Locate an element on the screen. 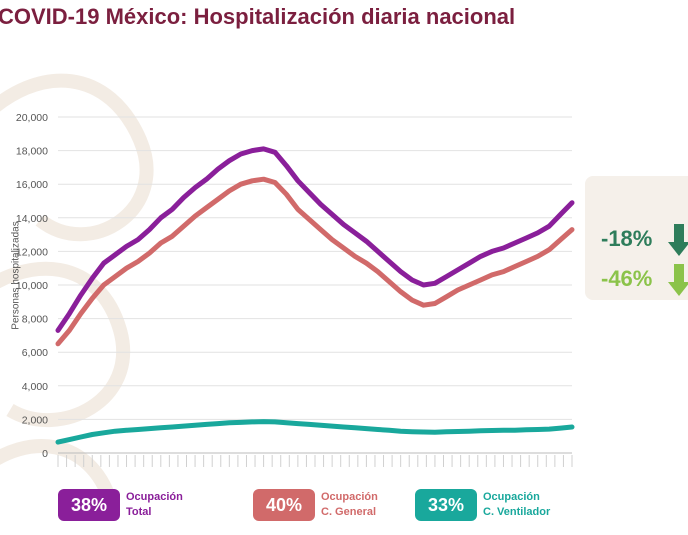 The image size is (688, 535). legend-item-general: 40% Ocupación C. General is located at coordinates (315, 505).